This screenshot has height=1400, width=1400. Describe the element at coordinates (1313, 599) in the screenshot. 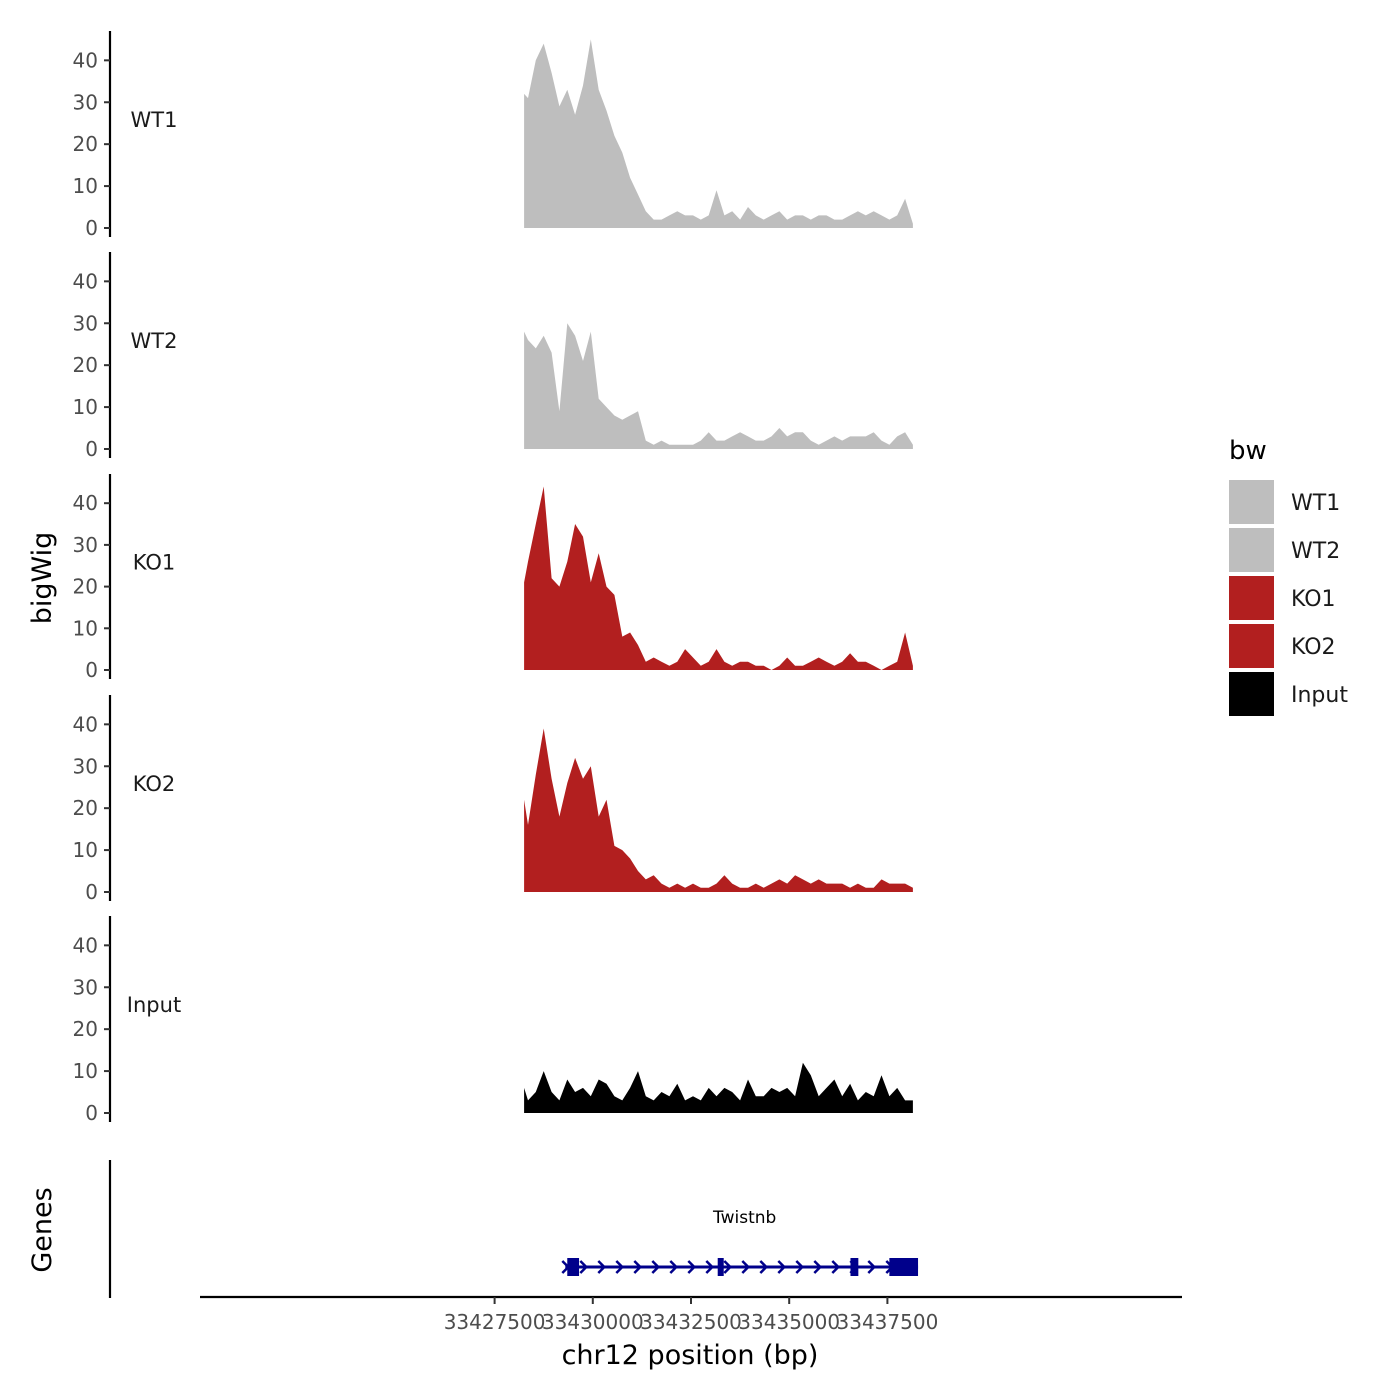

I see `legend-label: KO1` at that location.